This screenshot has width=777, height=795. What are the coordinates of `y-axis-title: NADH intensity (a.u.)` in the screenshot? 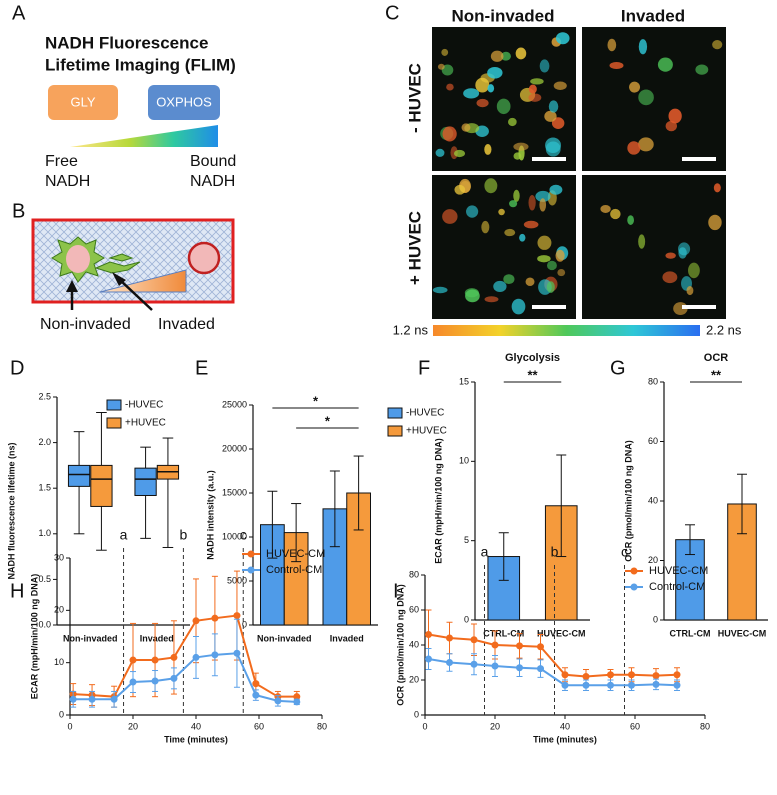 It's located at (210, 515).